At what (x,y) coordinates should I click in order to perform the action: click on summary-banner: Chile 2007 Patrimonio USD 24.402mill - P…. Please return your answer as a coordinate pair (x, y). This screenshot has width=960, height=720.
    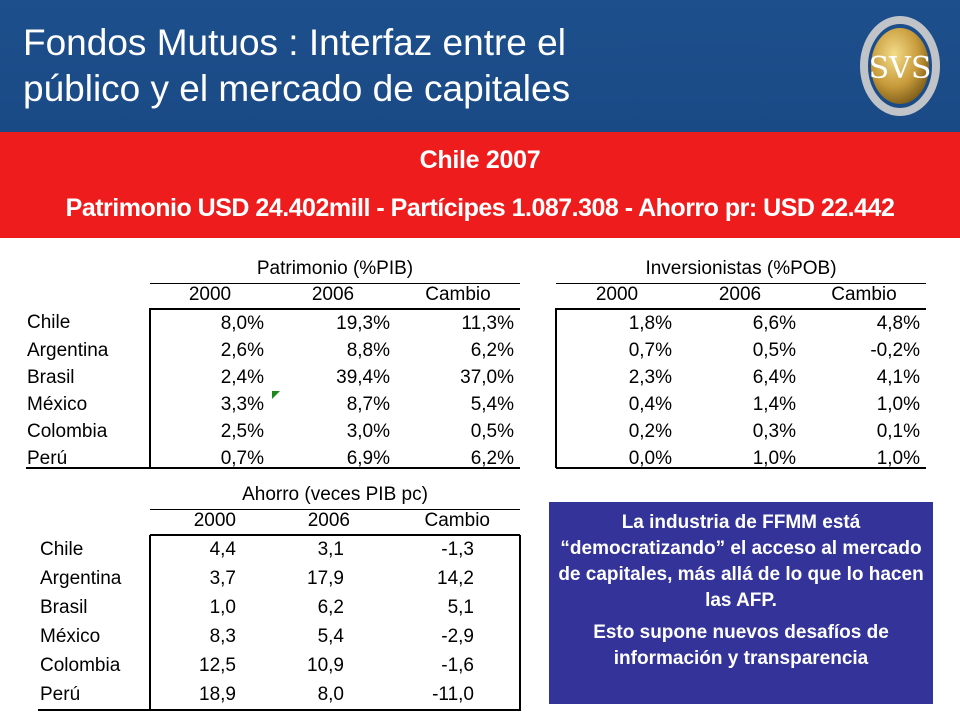
    Looking at the image, I should click on (480, 185).